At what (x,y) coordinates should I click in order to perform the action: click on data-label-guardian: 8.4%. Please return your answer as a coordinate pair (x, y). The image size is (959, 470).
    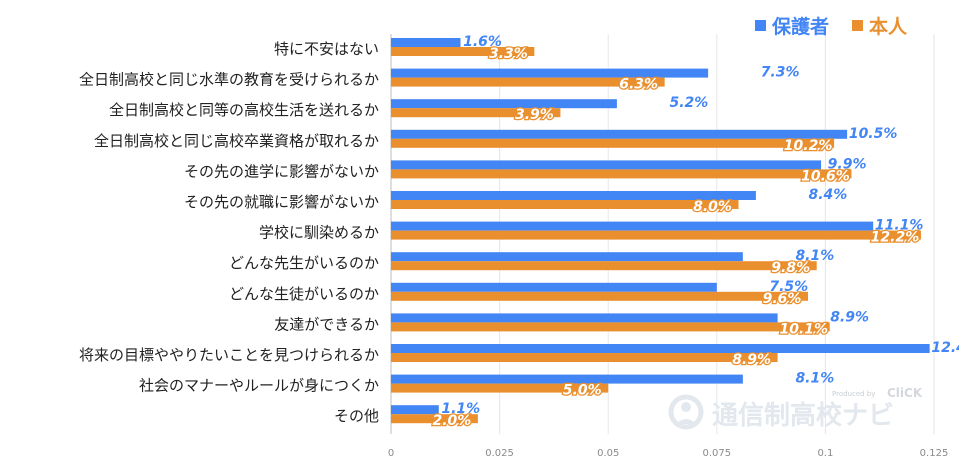
    Looking at the image, I should click on (827, 195).